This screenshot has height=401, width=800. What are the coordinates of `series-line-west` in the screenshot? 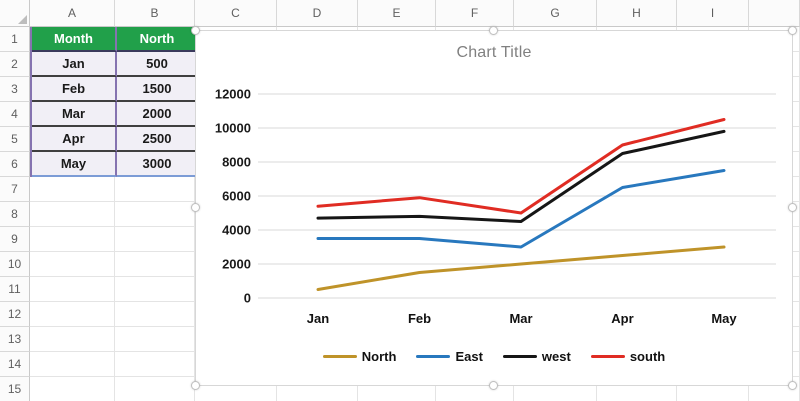 It's located at (521, 176).